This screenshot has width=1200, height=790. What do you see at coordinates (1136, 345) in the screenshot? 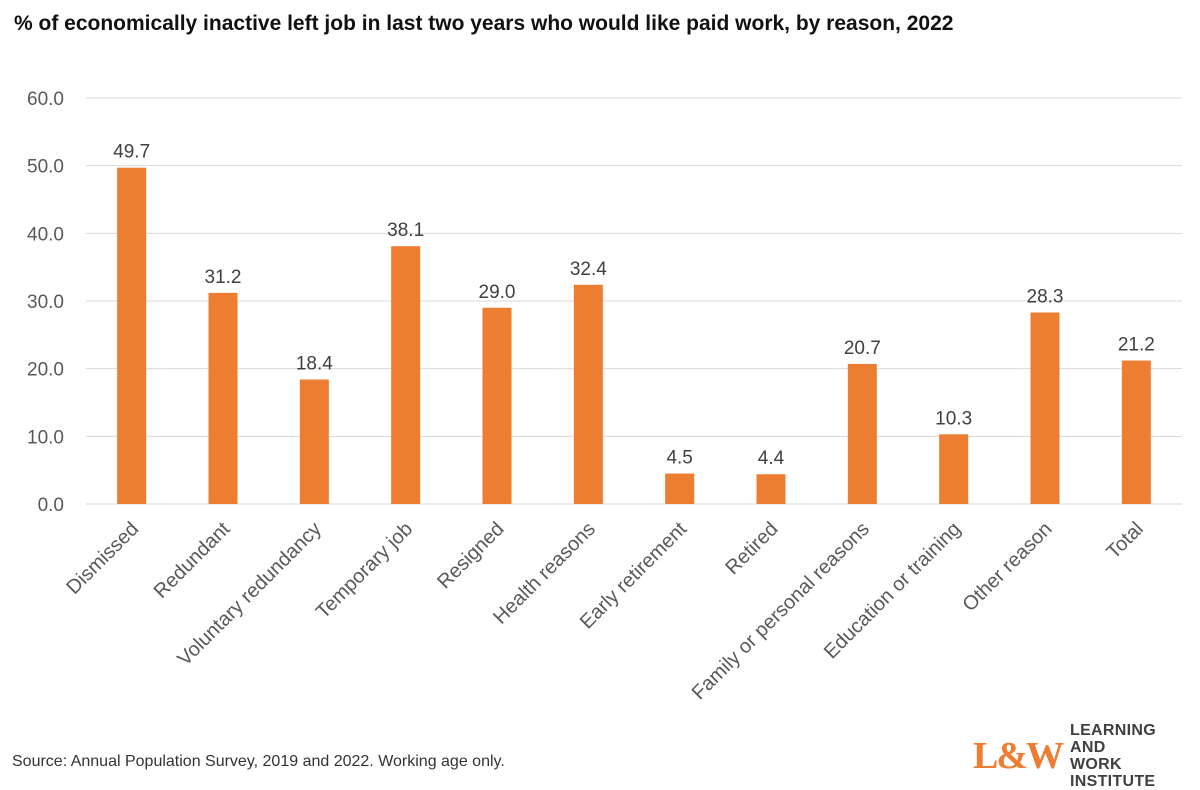
I see `data-label: 21.2` at bounding box center [1136, 345].